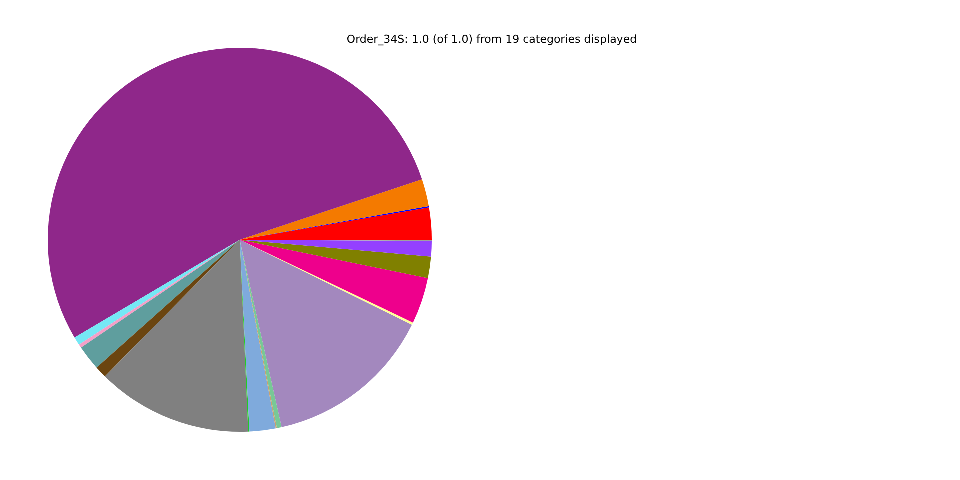 Image resolution: width=960 pixels, height=480 pixels. Describe the element at coordinates (492, 39) in the screenshot. I see `text: Order_34S: 1.0 (of 1.0) from 19 categories displayed` at that location.